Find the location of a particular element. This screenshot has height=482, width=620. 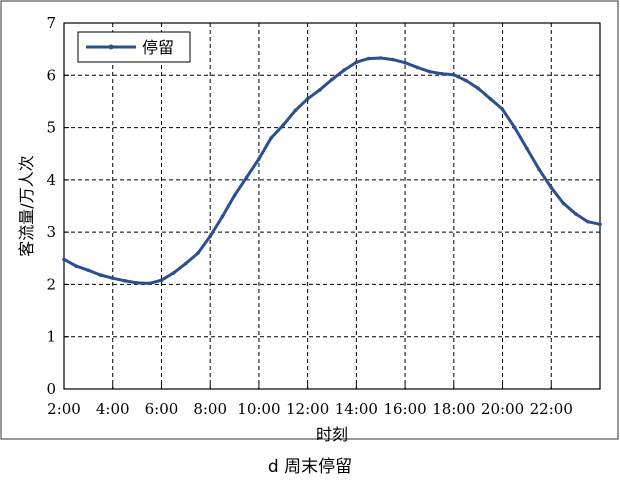

x-tick-label: 16:00 is located at coordinates (404, 409).